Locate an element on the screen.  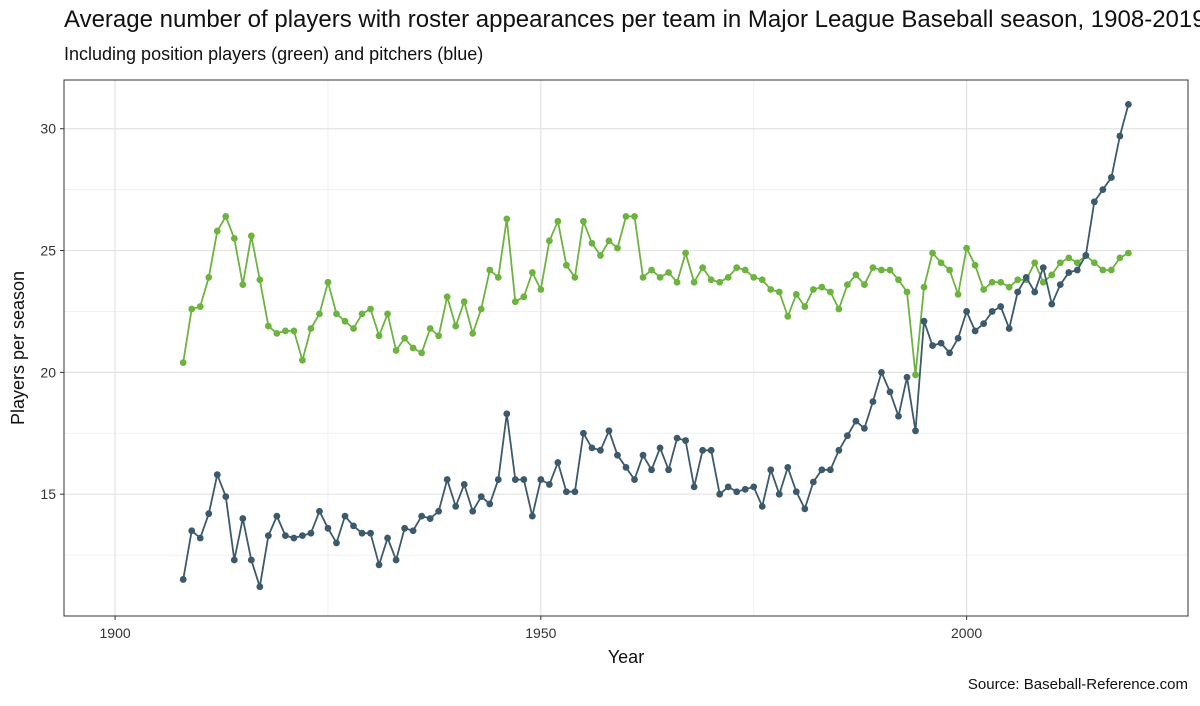
y-tick-label: 20 is located at coordinates (48, 372).